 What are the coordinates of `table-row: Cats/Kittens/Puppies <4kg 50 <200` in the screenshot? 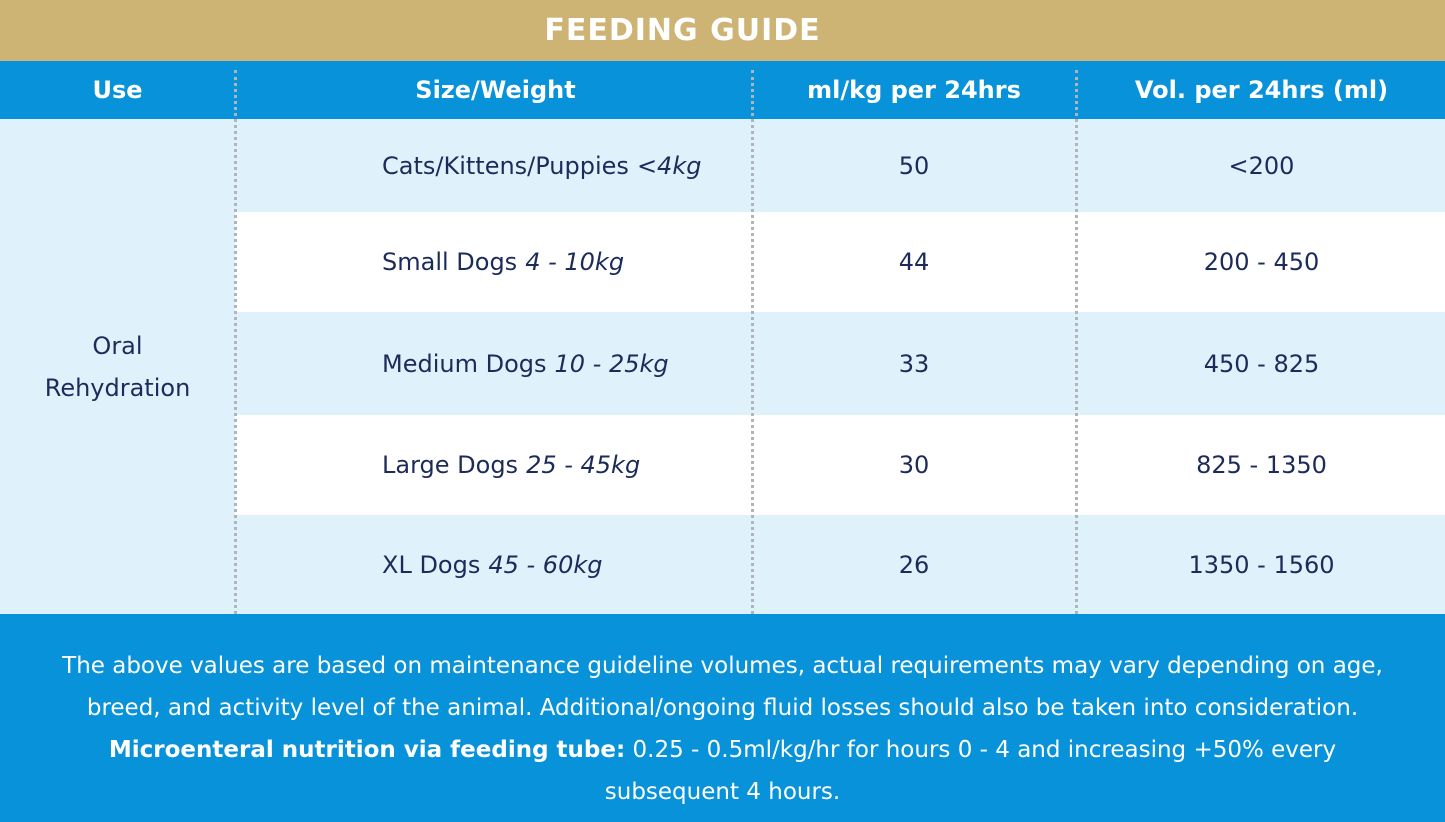 It's located at (840, 165).